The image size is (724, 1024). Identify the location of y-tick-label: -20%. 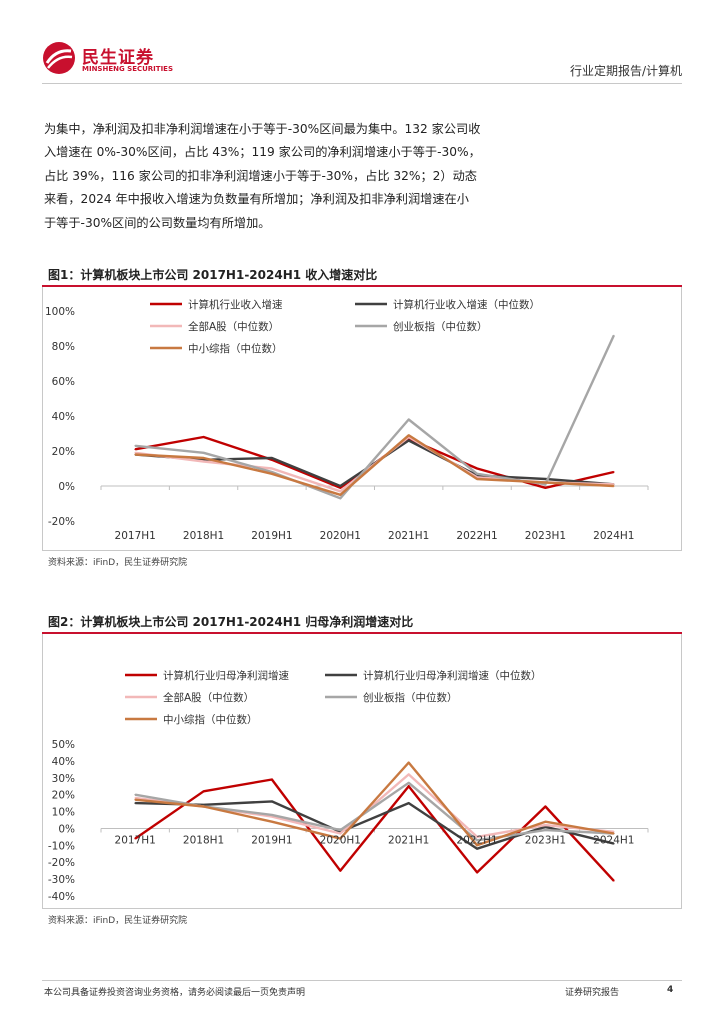
(61, 522).